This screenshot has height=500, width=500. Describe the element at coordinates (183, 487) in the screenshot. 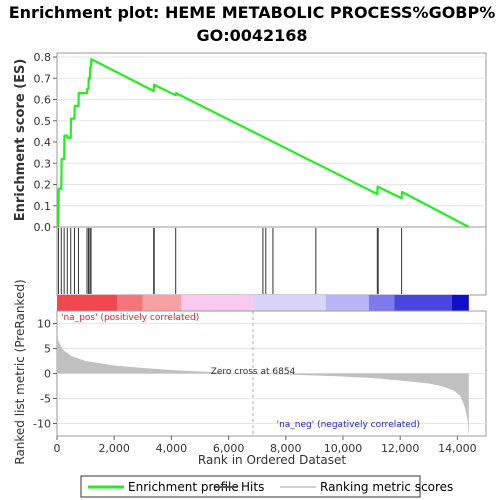

I see `legend-label: Enrichment profile` at that location.